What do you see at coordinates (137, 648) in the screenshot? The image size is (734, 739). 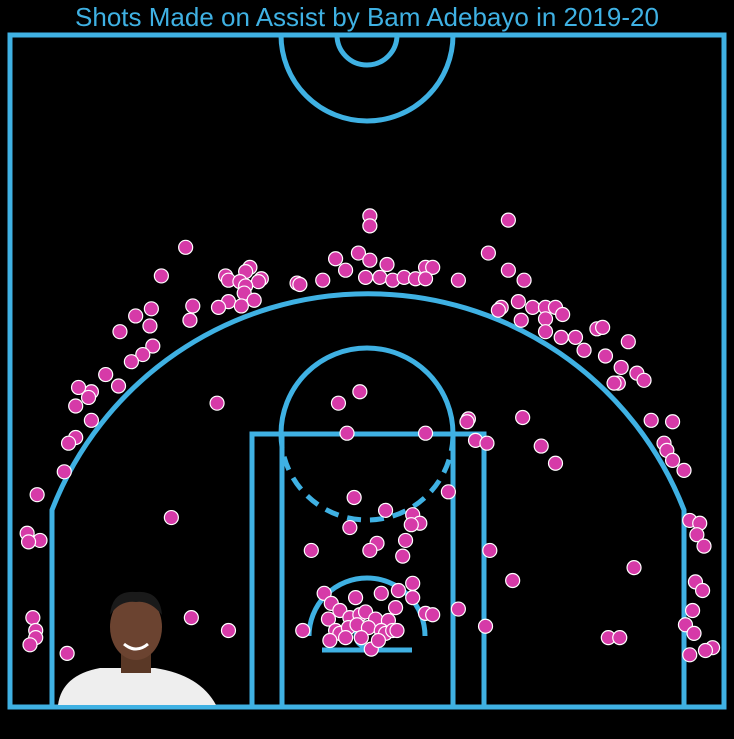 I see `player-photo` at bounding box center [137, 648].